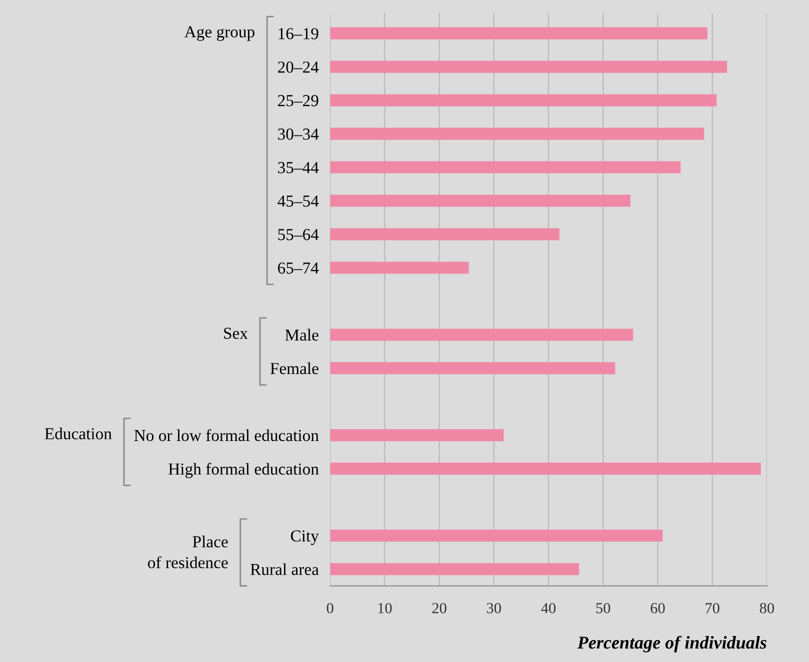 The image size is (809, 662). What do you see at coordinates (657, 608) in the screenshot?
I see `x-tick-label: 60` at bounding box center [657, 608].